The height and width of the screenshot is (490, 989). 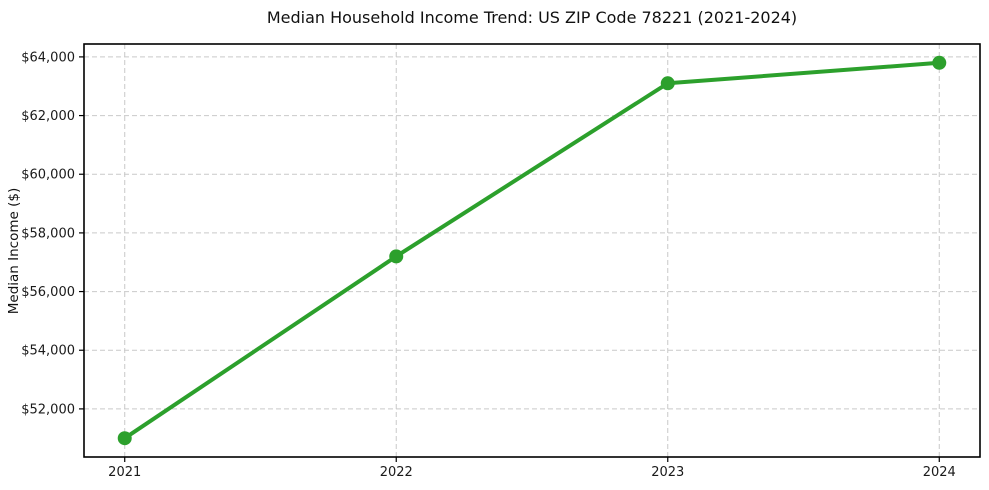 I want to click on y-tick-label: $60,000, so click(x=48, y=175).